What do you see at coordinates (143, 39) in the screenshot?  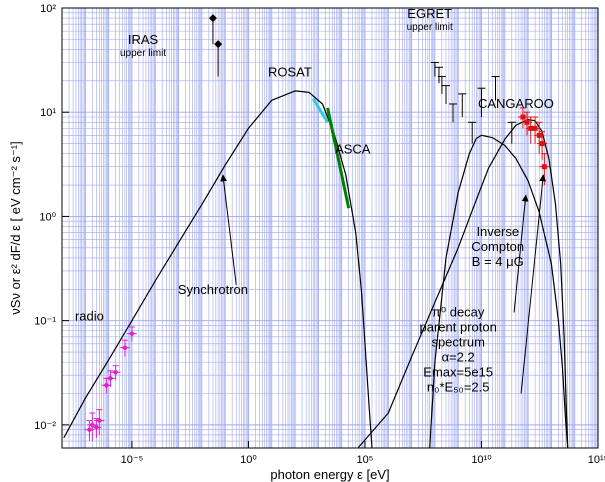 I see `annotation-iras: IRAS` at bounding box center [143, 39].